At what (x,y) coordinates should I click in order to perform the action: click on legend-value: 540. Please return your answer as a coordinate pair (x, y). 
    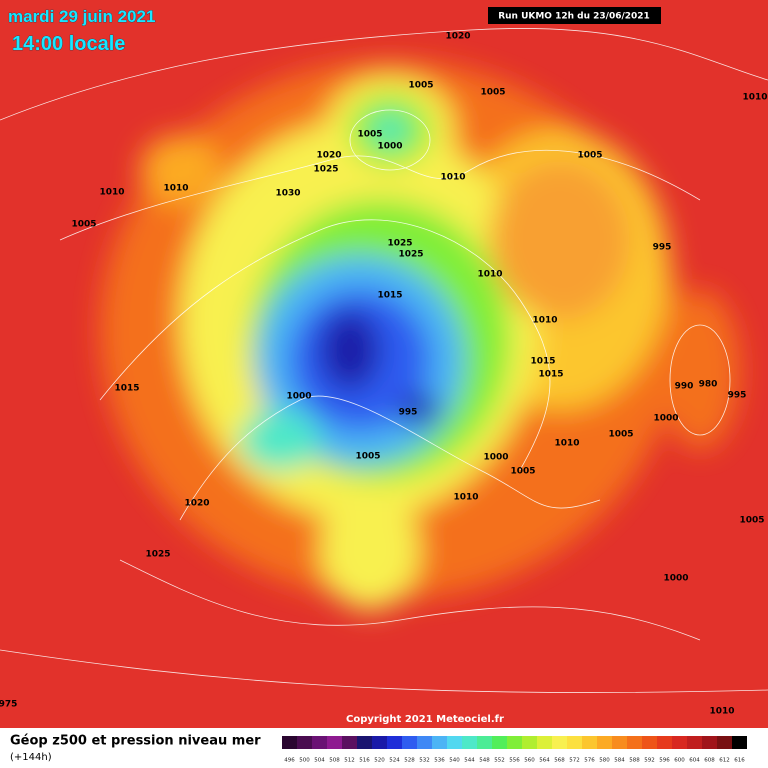
    Looking at the image, I should click on (454, 761).